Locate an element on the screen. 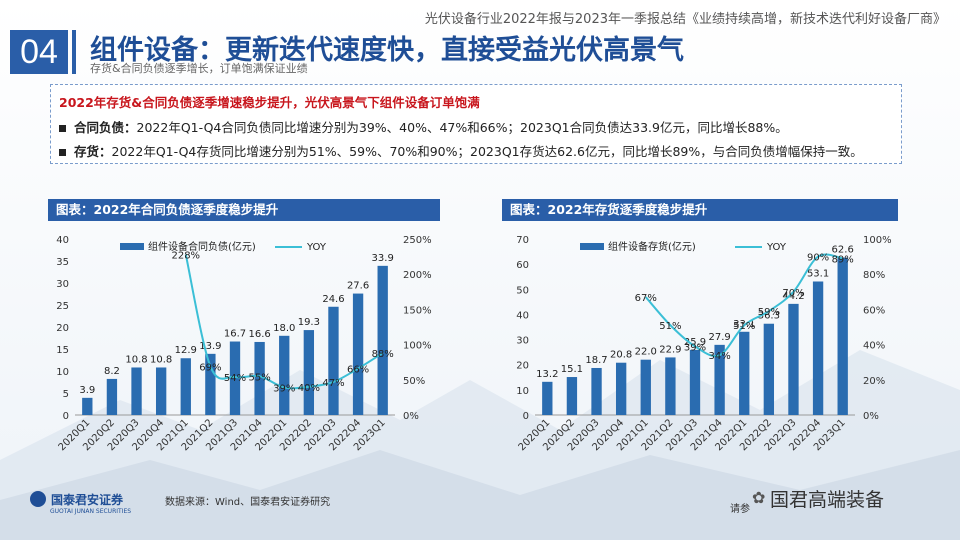 This screenshot has height=540, width=960. y-tick-label: 30 is located at coordinates (62, 284).